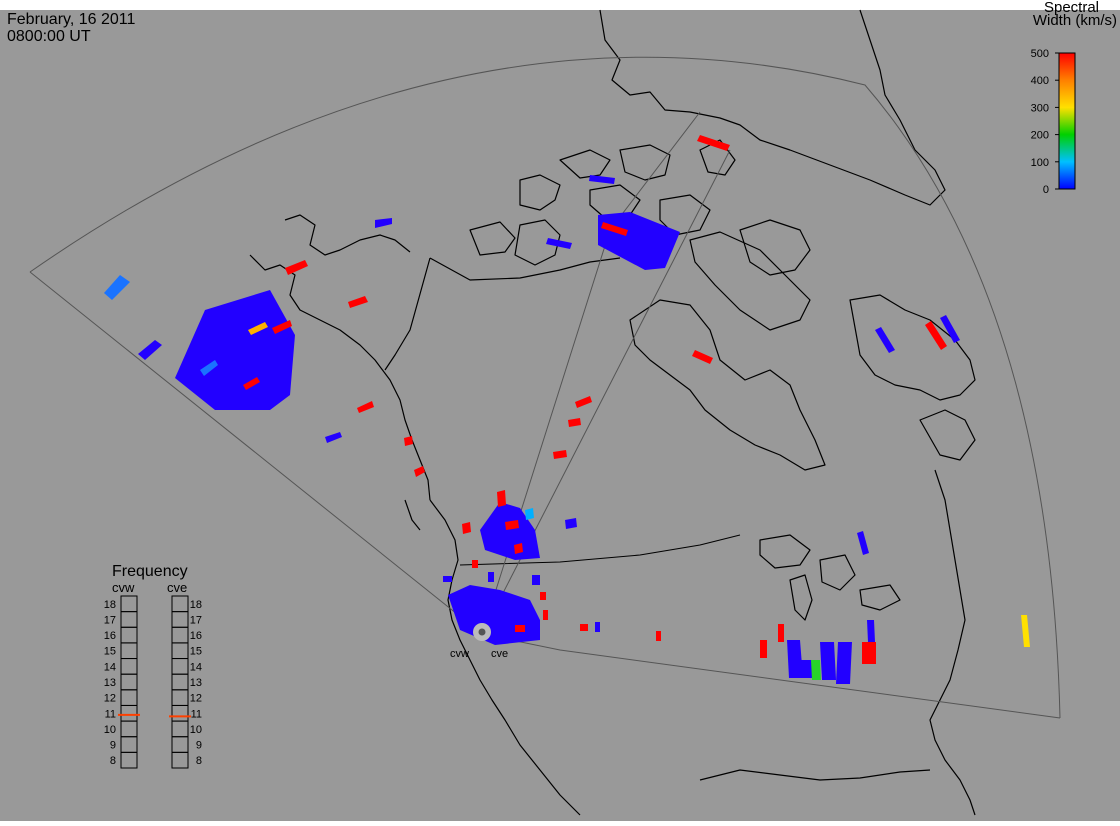  Describe the element at coordinates (499, 654) in the screenshot. I see `radar-label-cve: cve` at that location.